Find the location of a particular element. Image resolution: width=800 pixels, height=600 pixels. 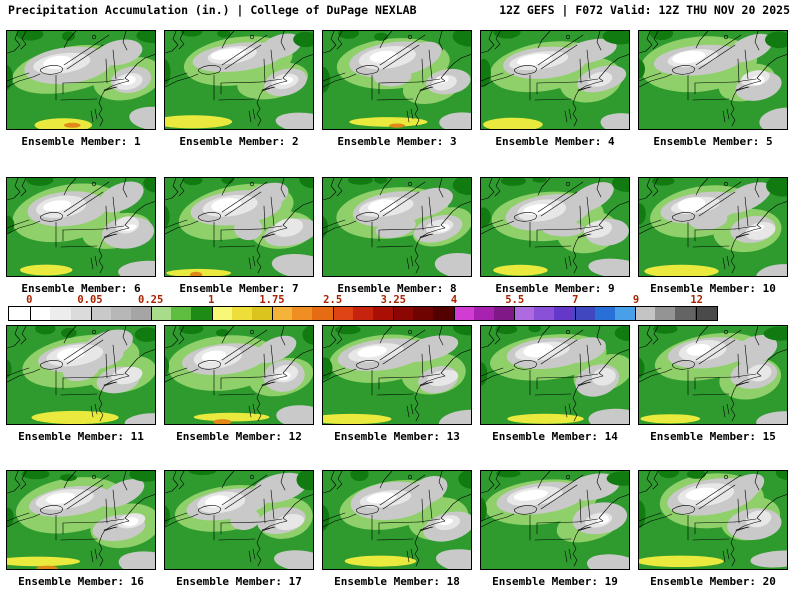

ensemble-panel: Ensemble Member: 18 is located at coordinates (397, 529).